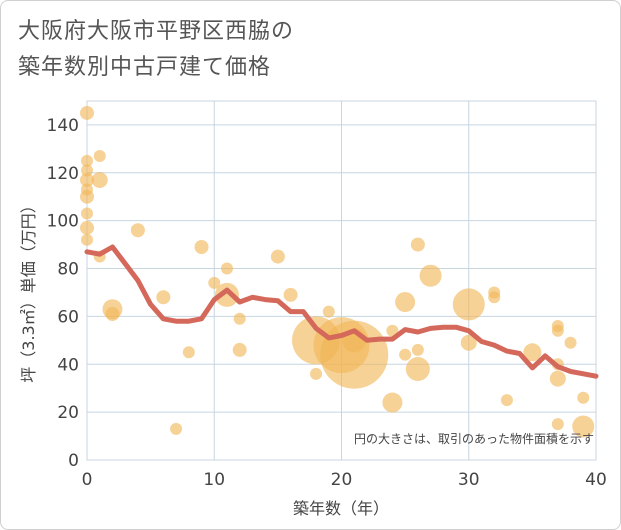 The image size is (621, 530). Describe the element at coordinates (63, 126) in the screenshot. I see `y-tick-label: 140` at that location.